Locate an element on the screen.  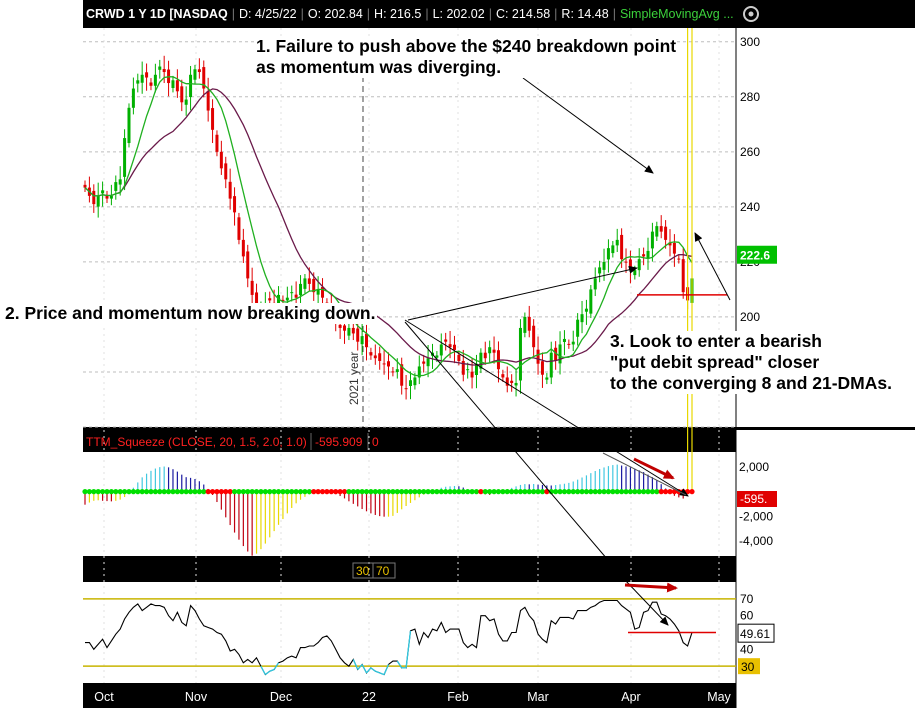
rsi-tick-label: 60 is located at coordinates (747, 616).